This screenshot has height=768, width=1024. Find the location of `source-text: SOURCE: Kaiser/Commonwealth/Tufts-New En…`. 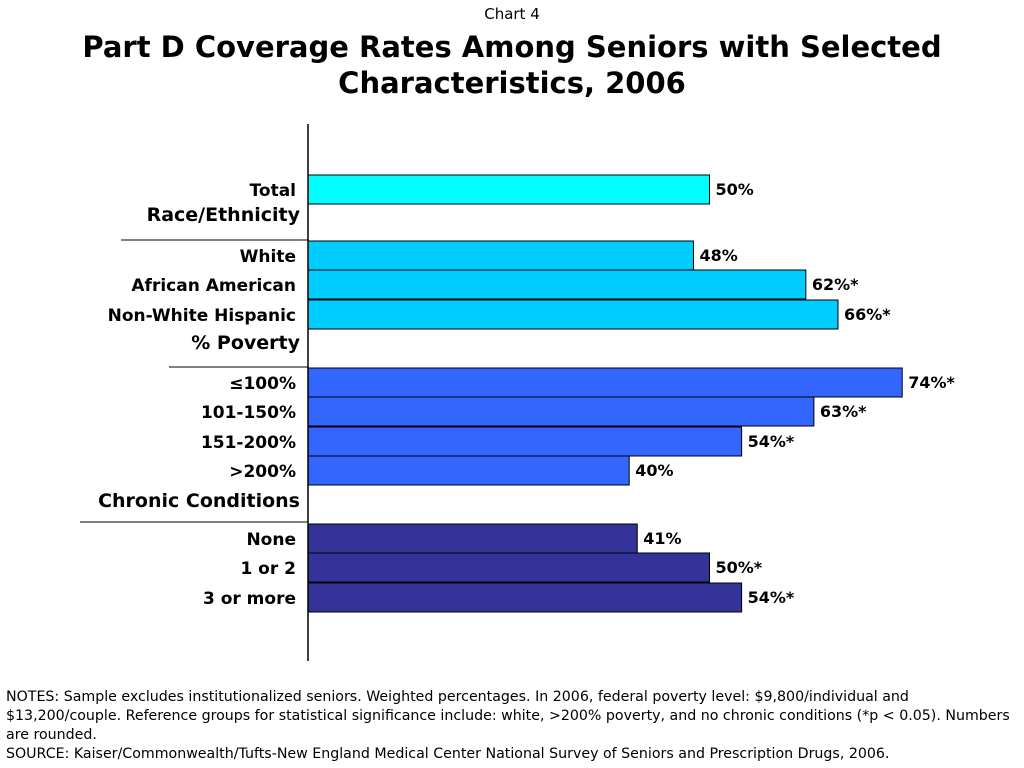

source-text: SOURCE: Kaiser/Commonwealth/Tufts-New En… is located at coordinates (448, 754).